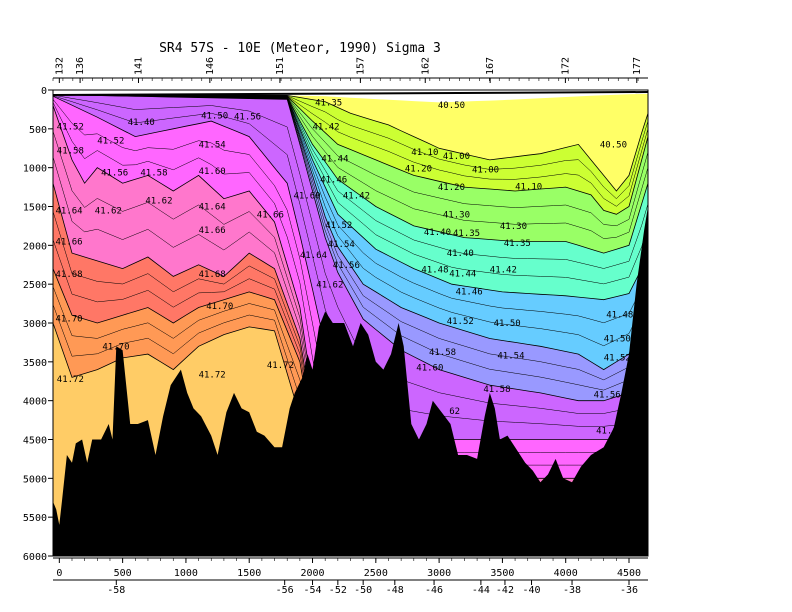  Describe the element at coordinates (629, 573) in the screenshot. I see `x-tick-label: 4500` at that location.